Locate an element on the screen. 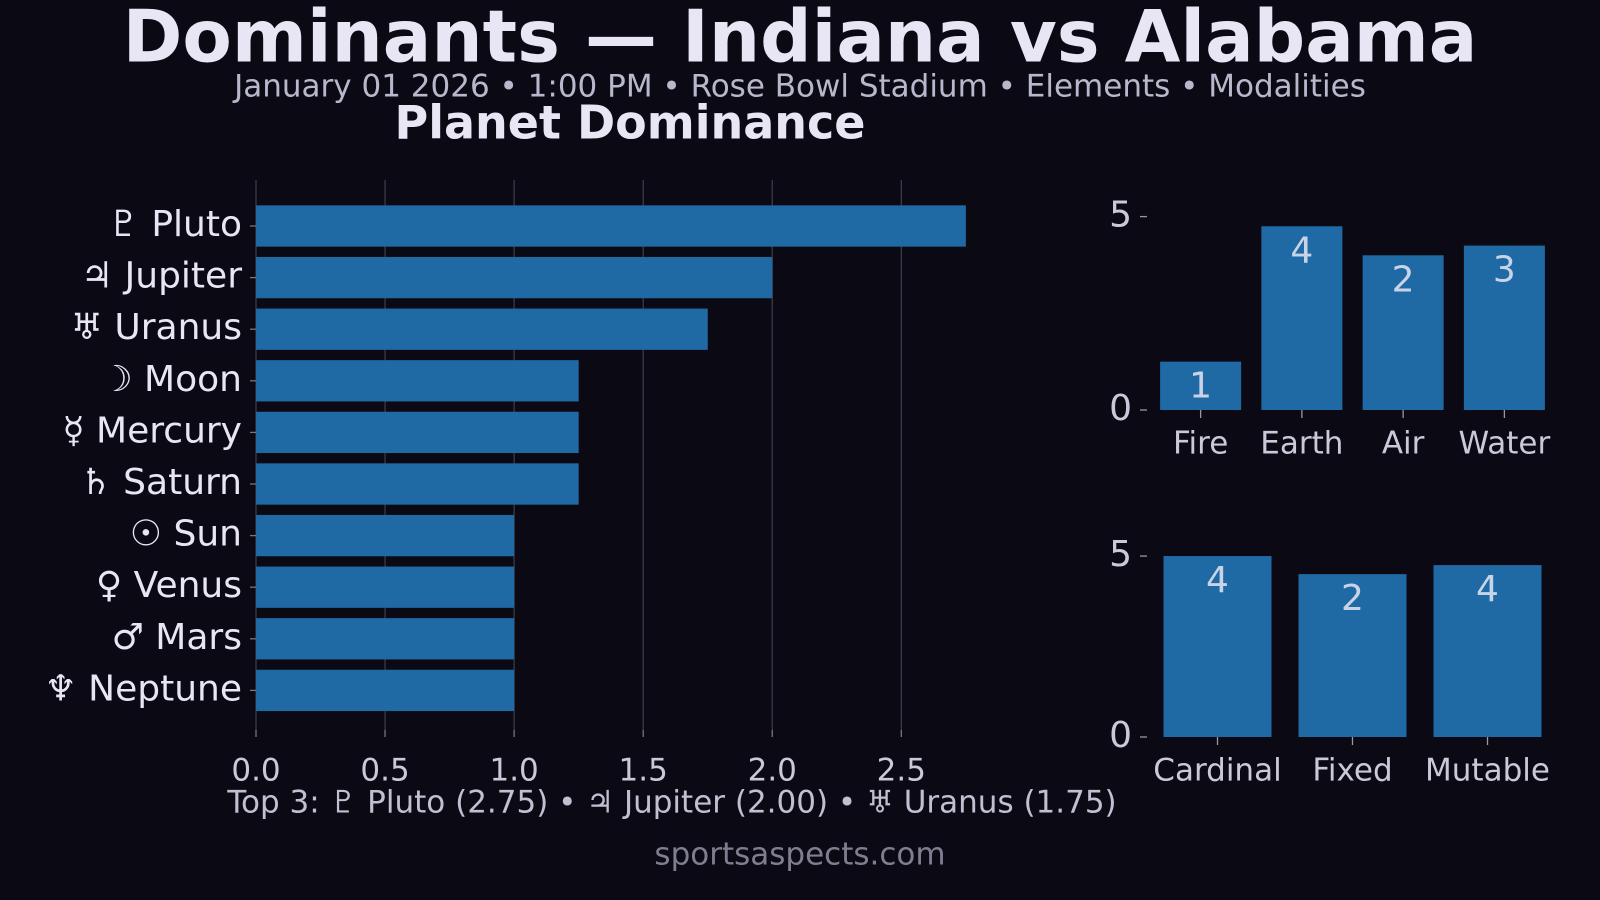 This screenshot has width=1600, height=900. y-tick-label: ♃ Jupiter is located at coordinates (161, 276).